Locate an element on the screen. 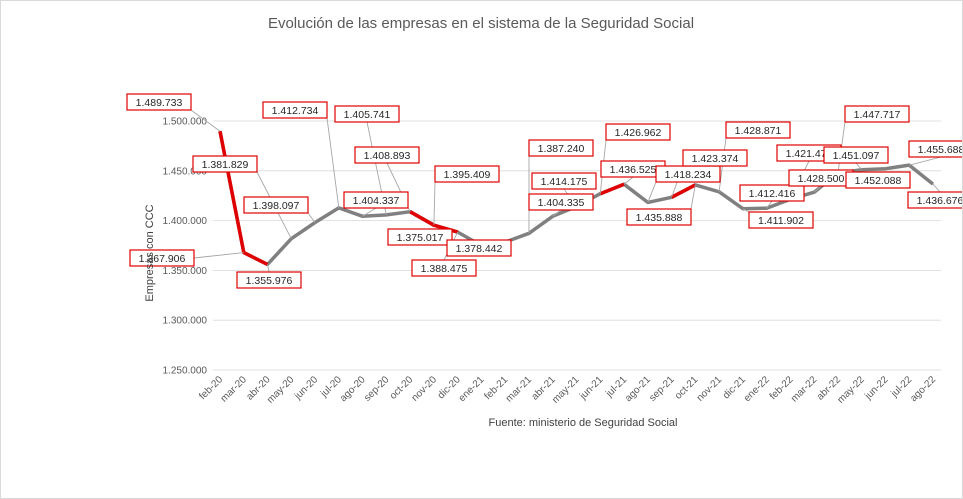  data-label-text: 1.411.902 is located at coordinates (781, 221).